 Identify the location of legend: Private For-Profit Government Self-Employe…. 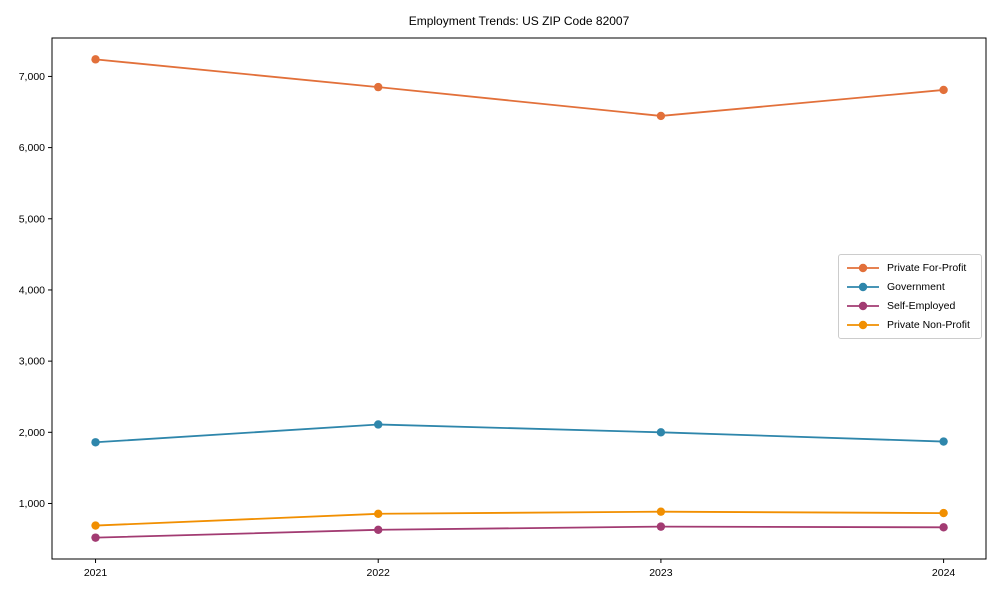
(910, 296).